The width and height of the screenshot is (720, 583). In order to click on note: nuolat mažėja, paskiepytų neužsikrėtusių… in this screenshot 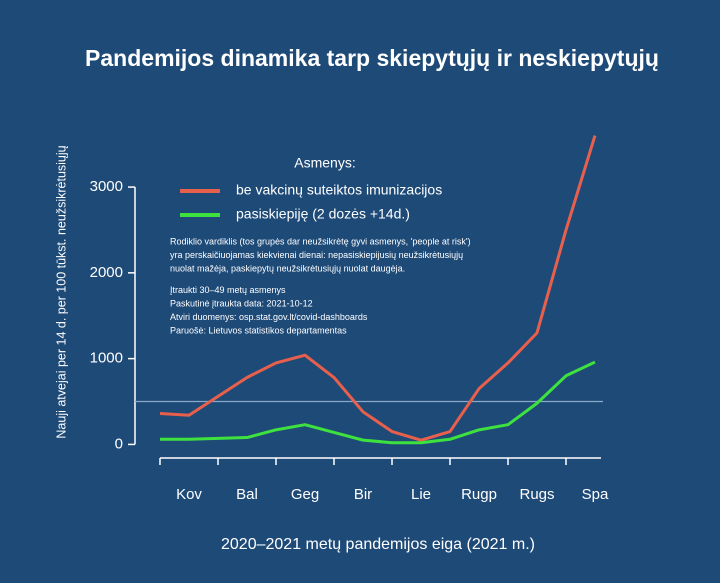, I will do `click(287, 268)`.